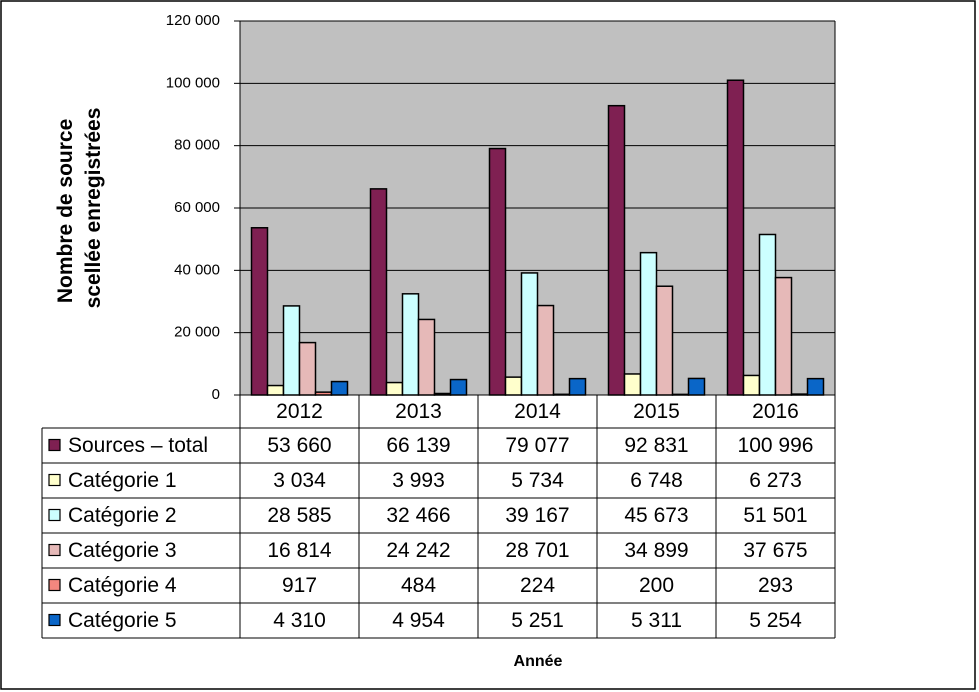 This screenshot has width=979, height=692. Describe the element at coordinates (193, 82) in the screenshot. I see `y-tick-label: 100 000` at that location.